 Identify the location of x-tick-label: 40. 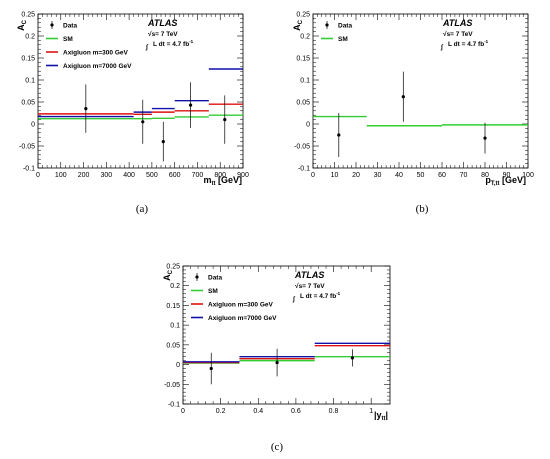
(399, 175).